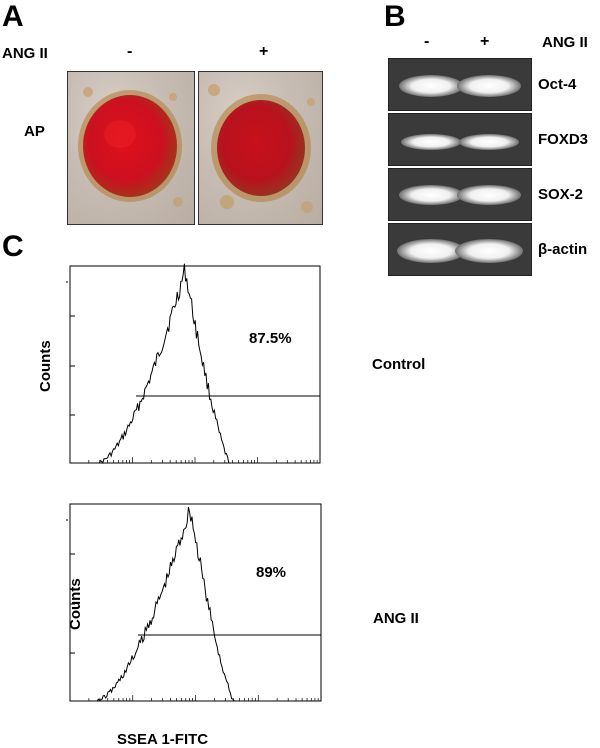  Describe the element at coordinates (164, 363) in the screenshot. I see `histogram-control-curve` at that location.